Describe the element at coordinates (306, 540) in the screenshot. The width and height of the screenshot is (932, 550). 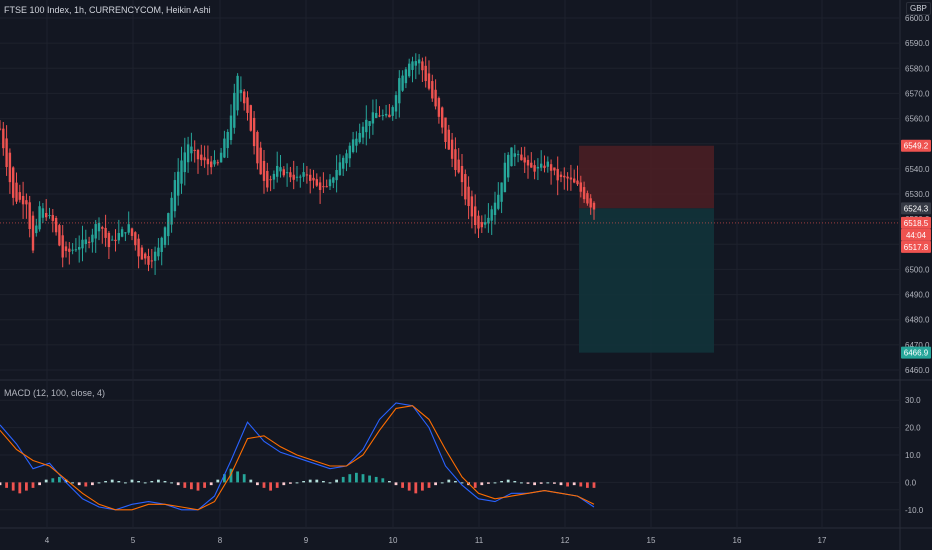
I see `time-tick-label: 9` at that location.